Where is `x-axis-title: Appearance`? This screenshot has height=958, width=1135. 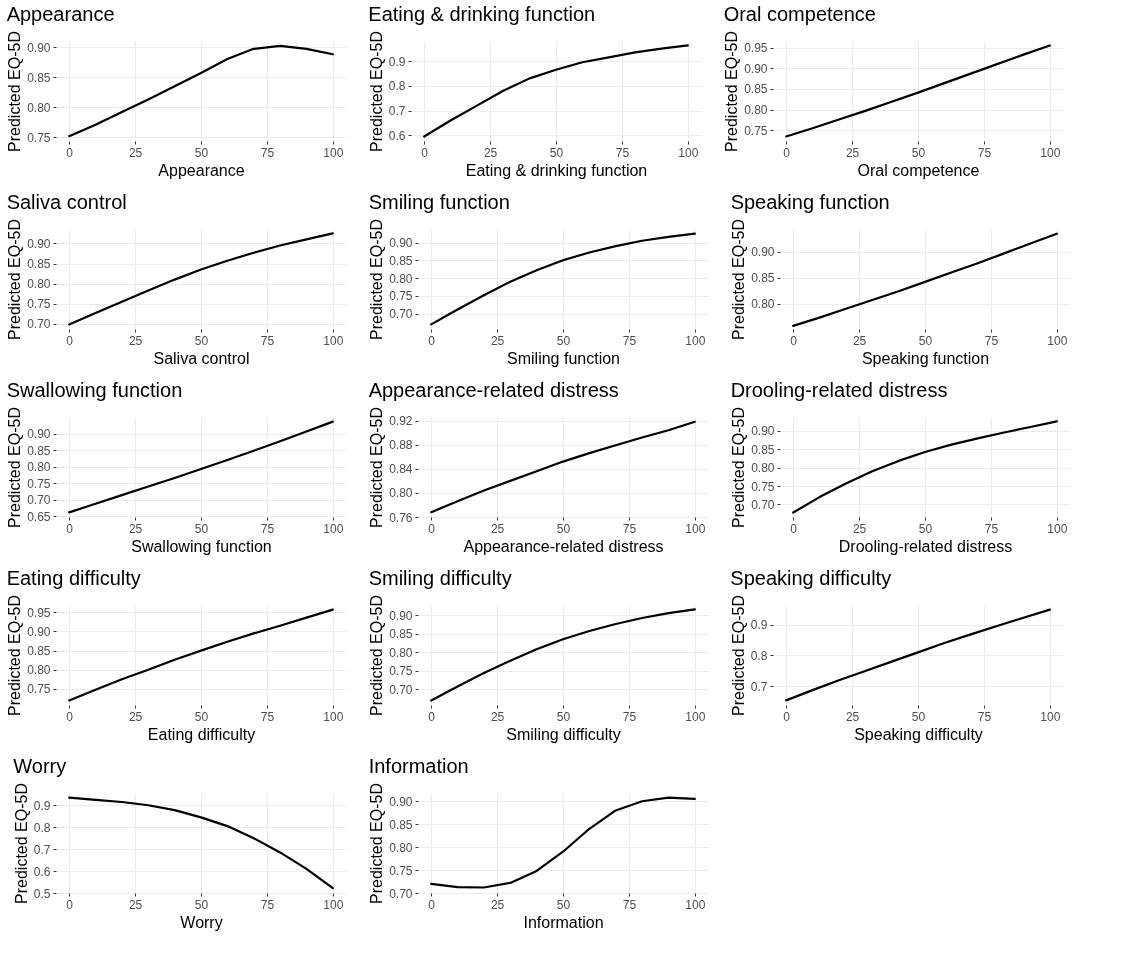 x-axis-title: Appearance is located at coordinates (201, 170).